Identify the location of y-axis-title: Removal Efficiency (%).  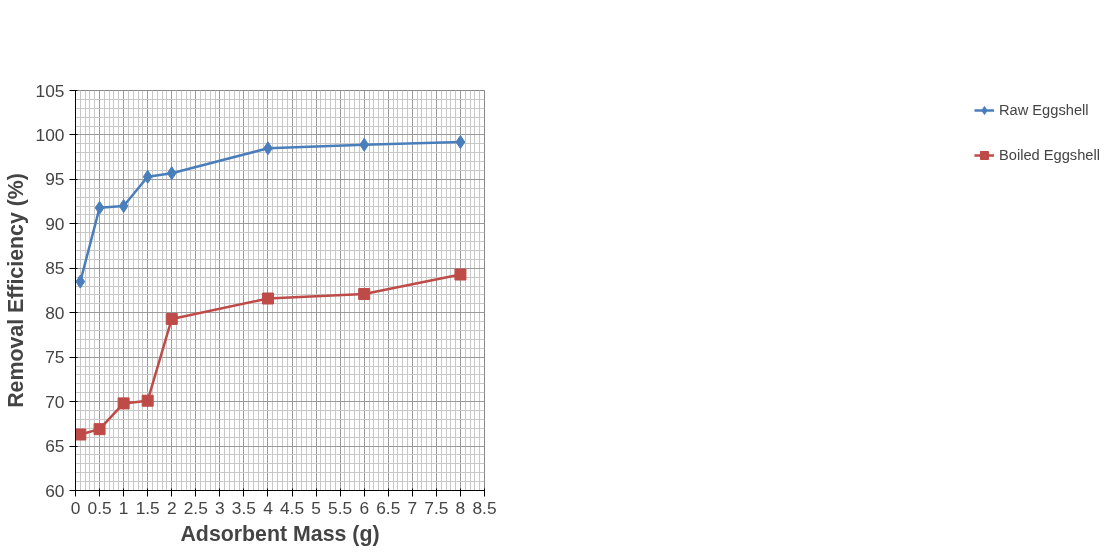
(15, 290).